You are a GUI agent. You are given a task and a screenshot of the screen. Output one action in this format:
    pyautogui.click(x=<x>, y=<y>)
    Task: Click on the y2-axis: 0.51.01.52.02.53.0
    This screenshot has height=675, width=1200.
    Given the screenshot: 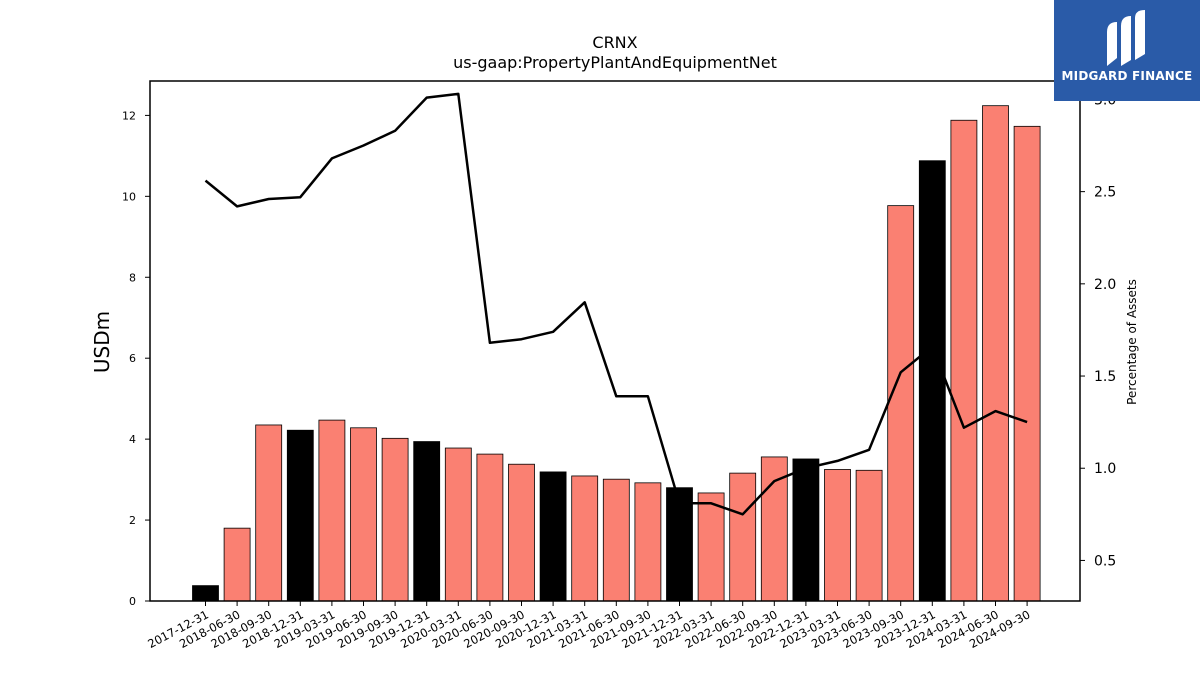 What is the action you would take?
    pyautogui.click(x=1098, y=330)
    